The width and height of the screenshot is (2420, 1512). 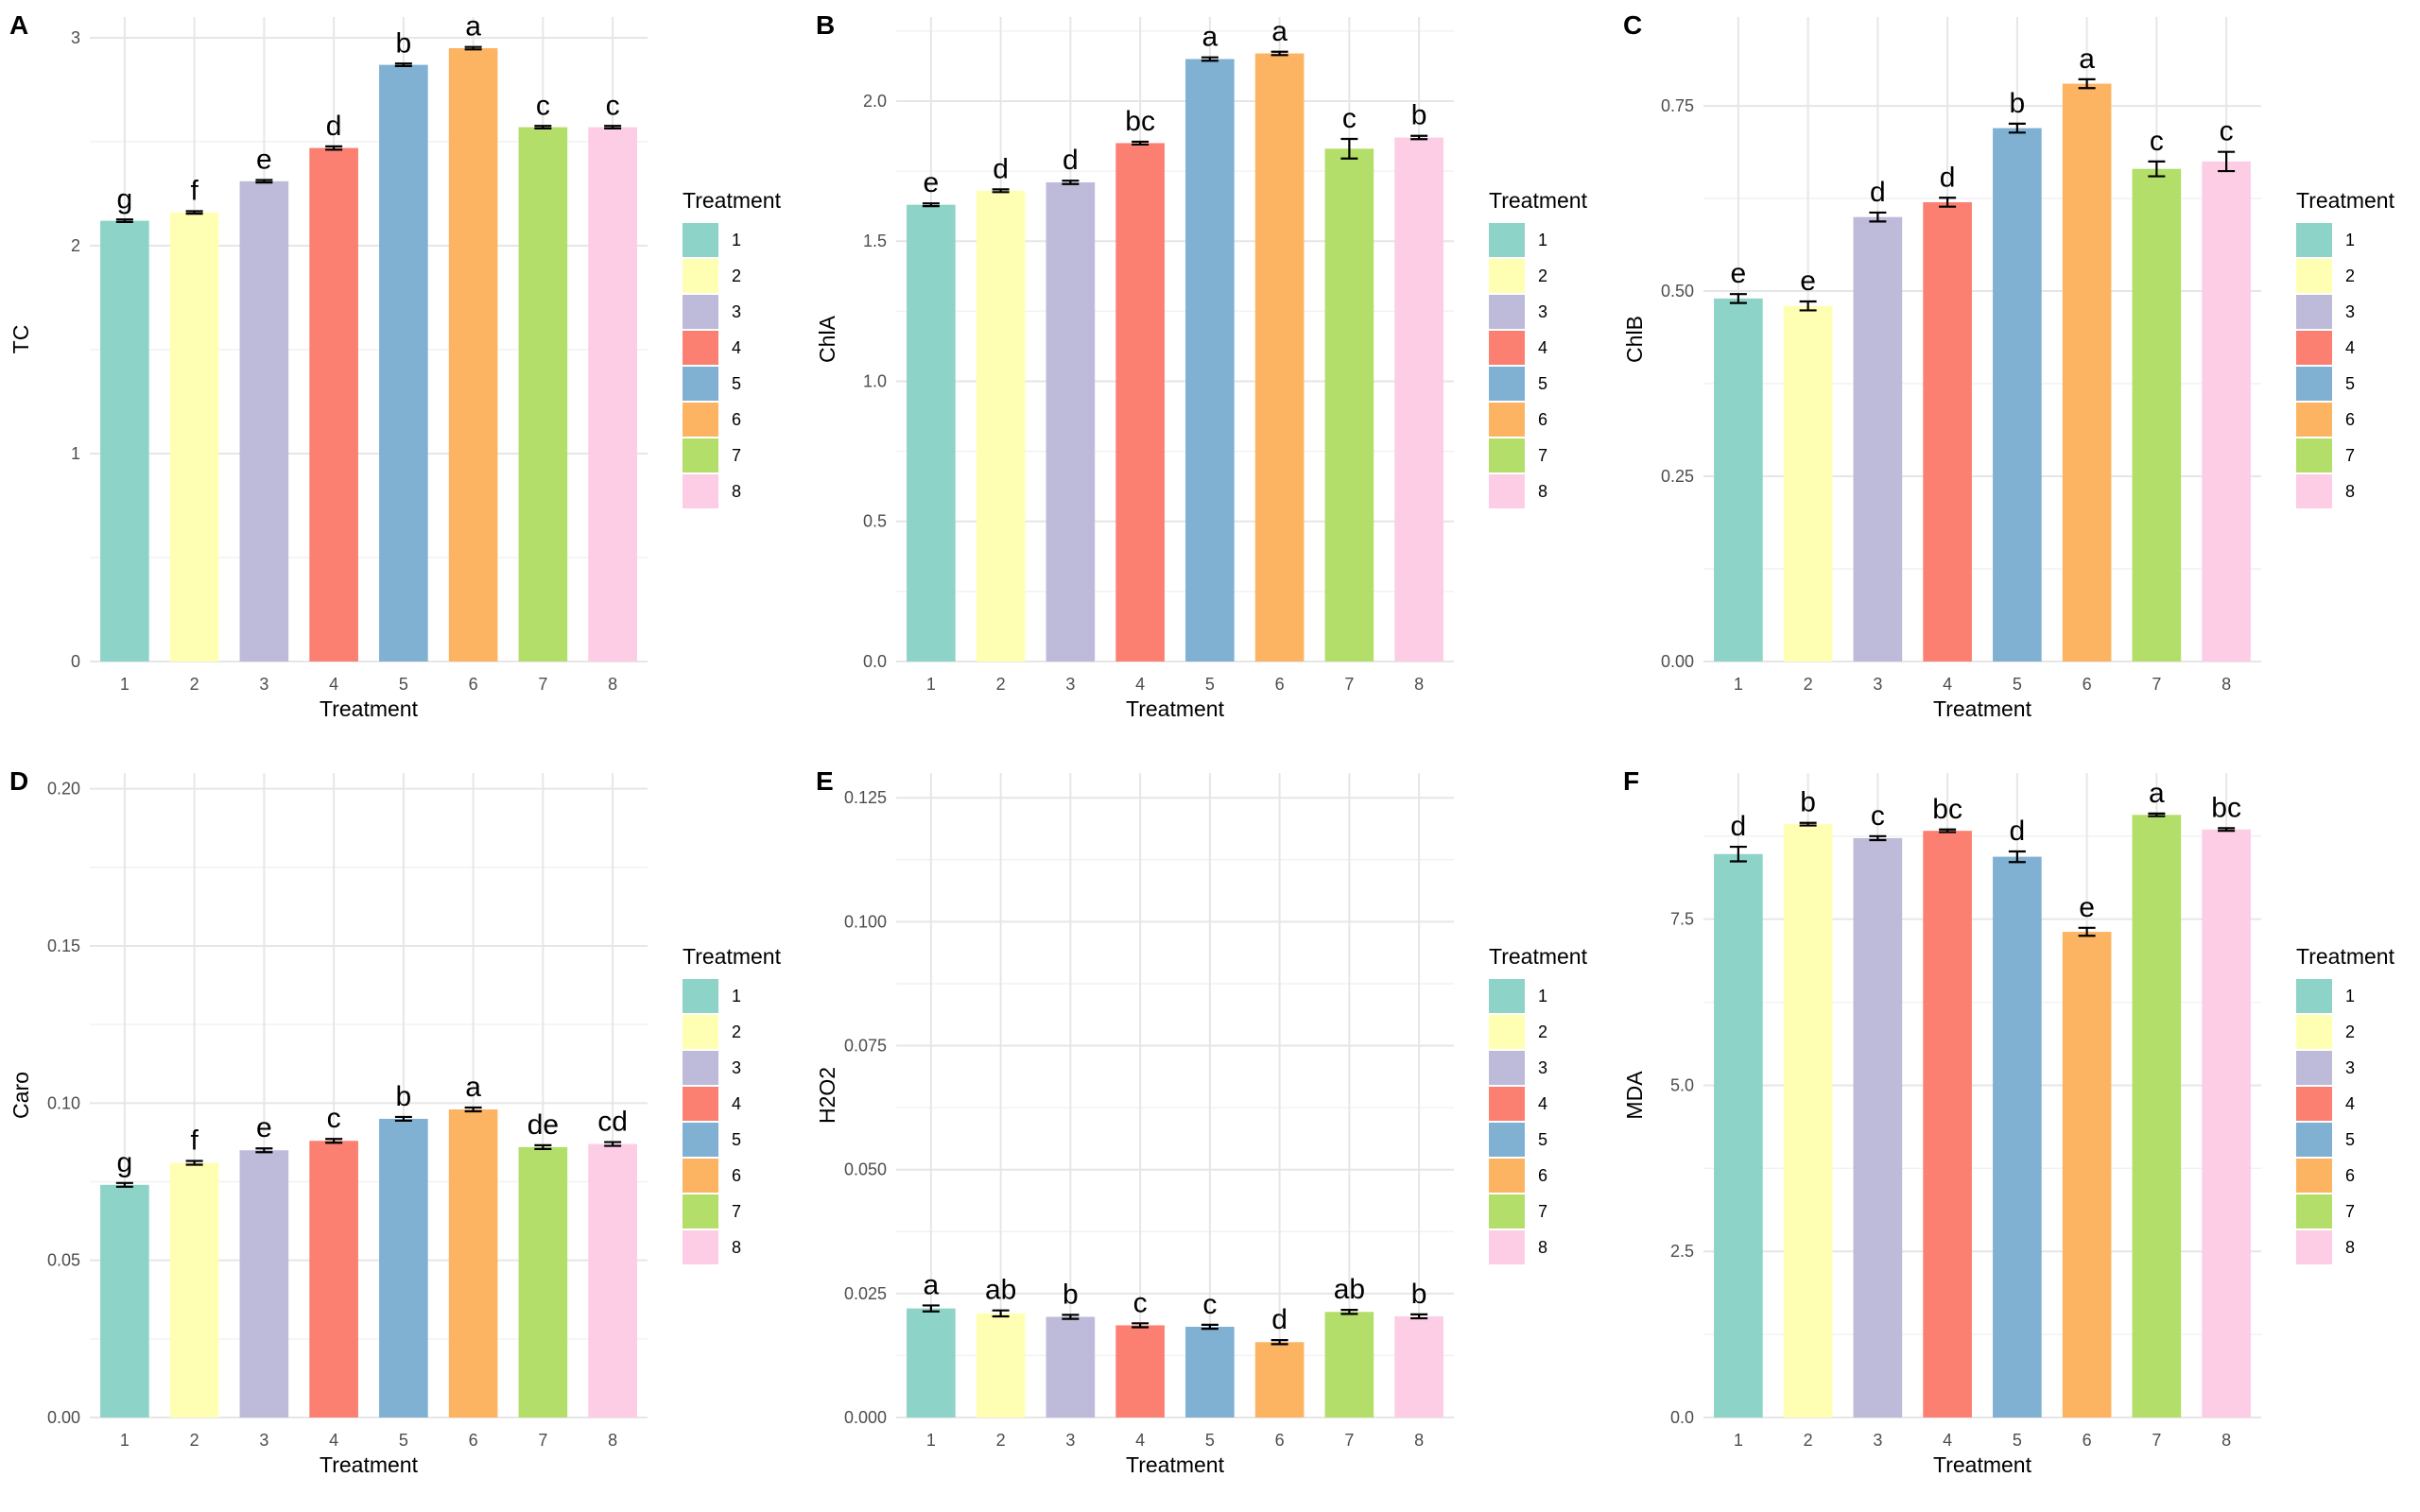 I want to click on y-tick-label: 1, so click(x=75, y=453).